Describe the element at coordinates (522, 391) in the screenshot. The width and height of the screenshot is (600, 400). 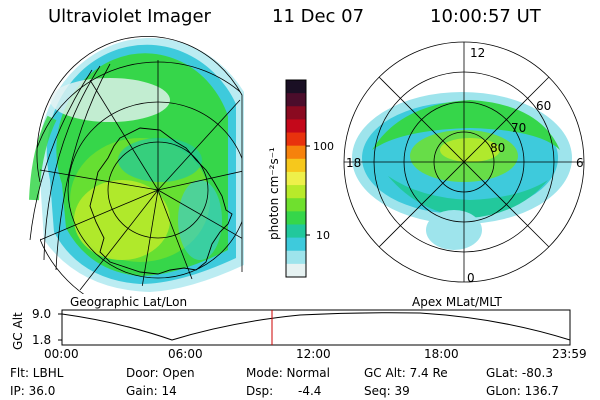
I see `info-glon: GLon: 136.7` at that location.